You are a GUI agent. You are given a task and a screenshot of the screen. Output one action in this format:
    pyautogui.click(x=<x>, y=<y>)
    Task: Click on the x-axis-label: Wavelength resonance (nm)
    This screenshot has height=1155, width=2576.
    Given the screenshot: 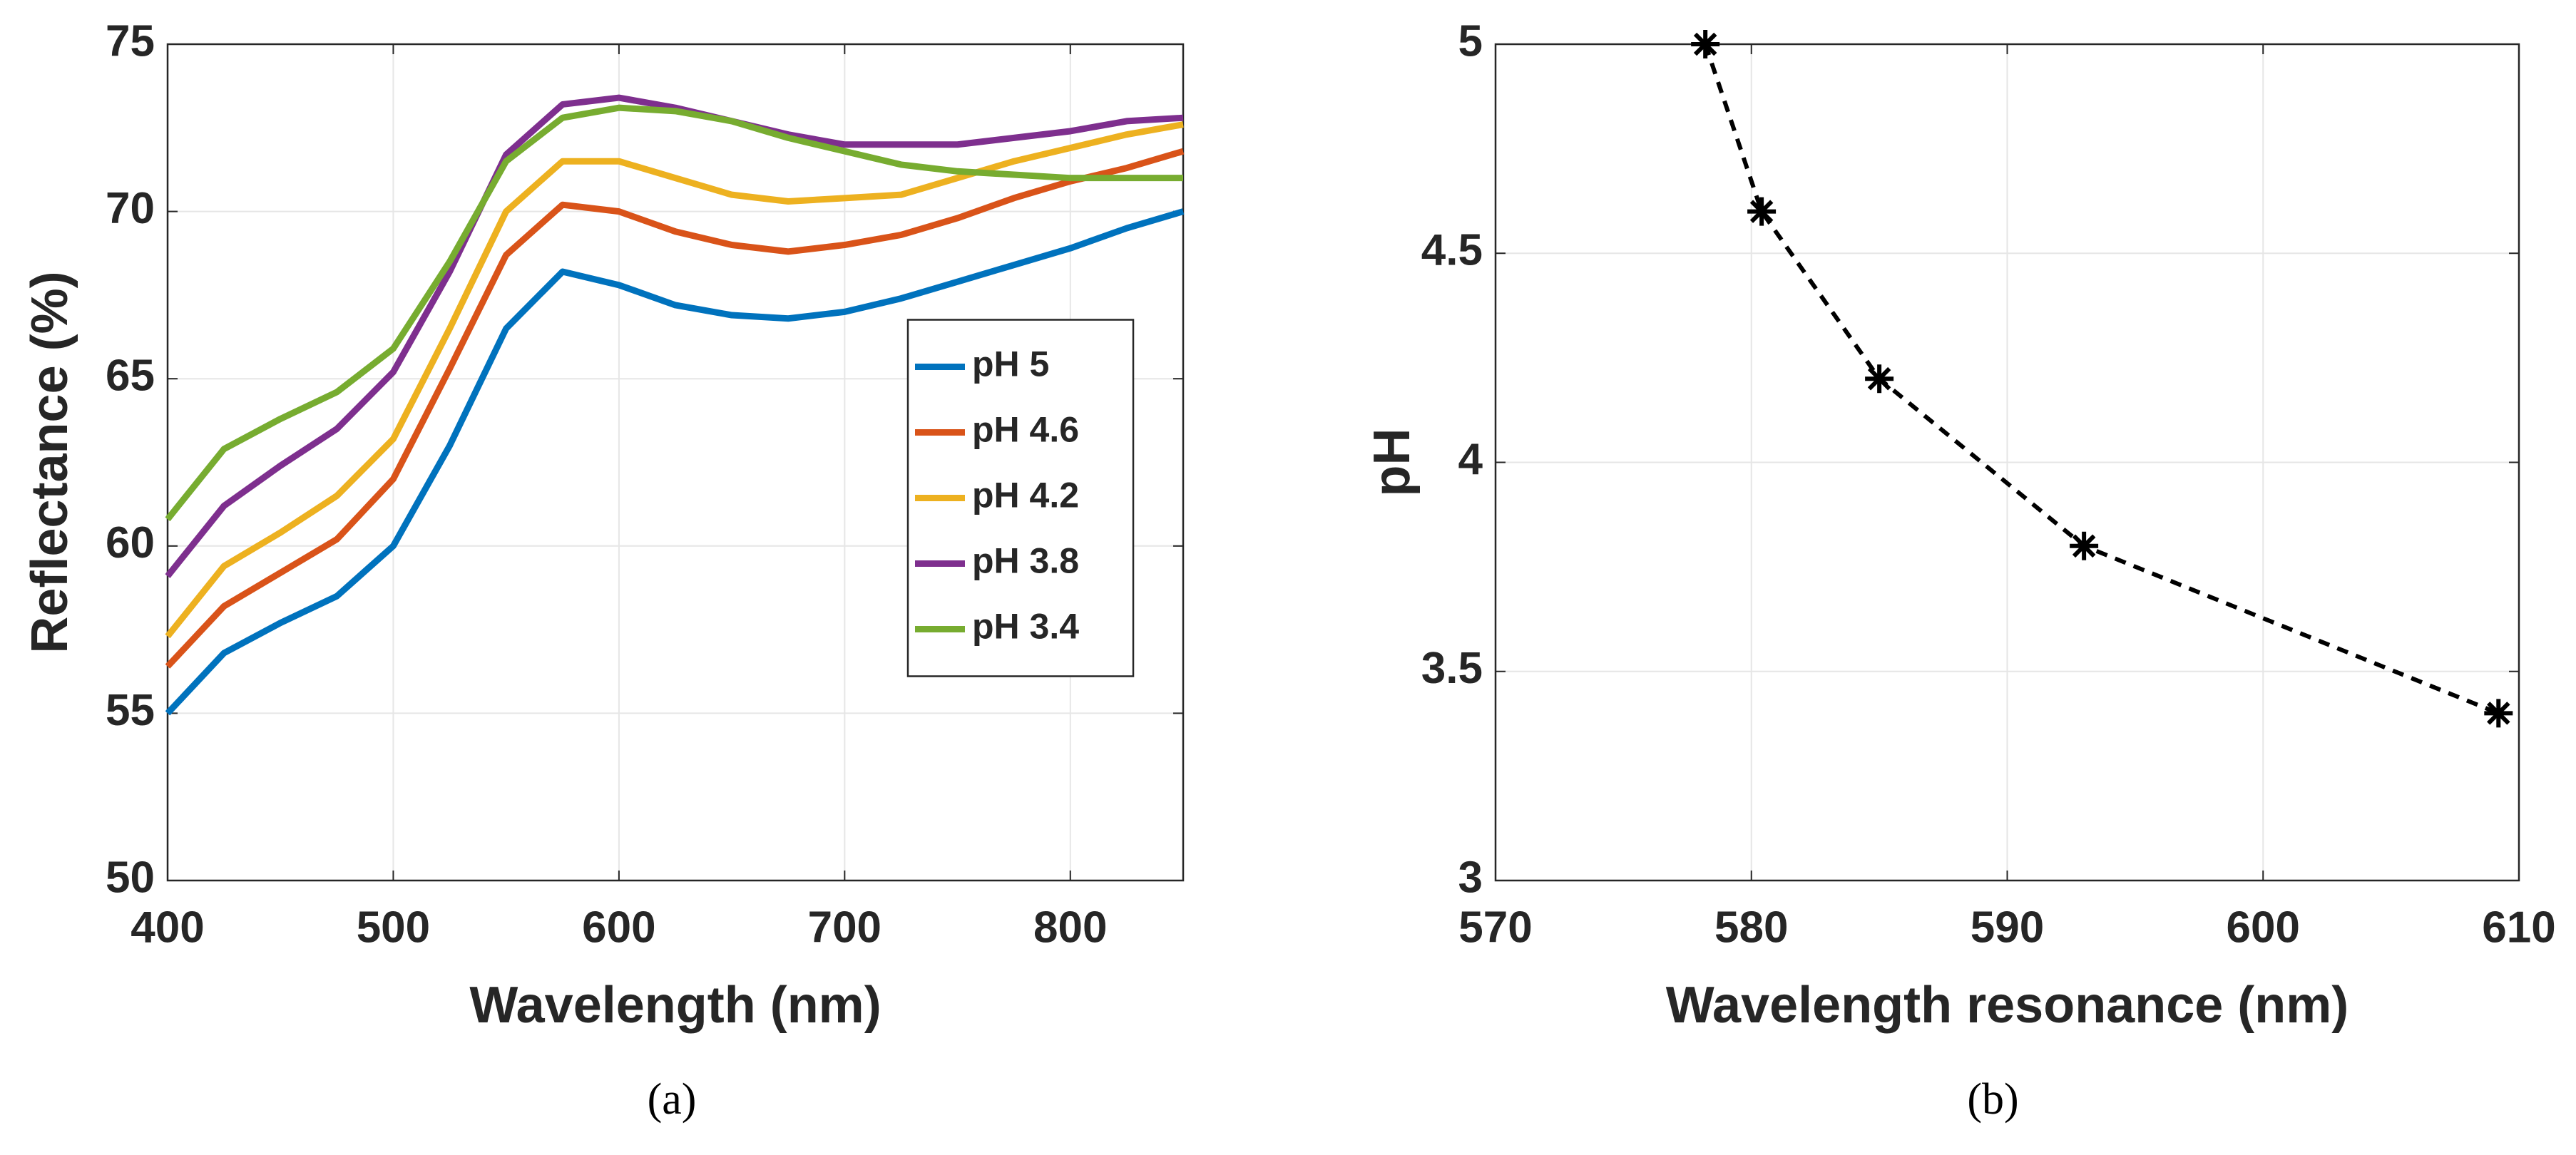 What is the action you would take?
    pyautogui.click(x=2007, y=1005)
    